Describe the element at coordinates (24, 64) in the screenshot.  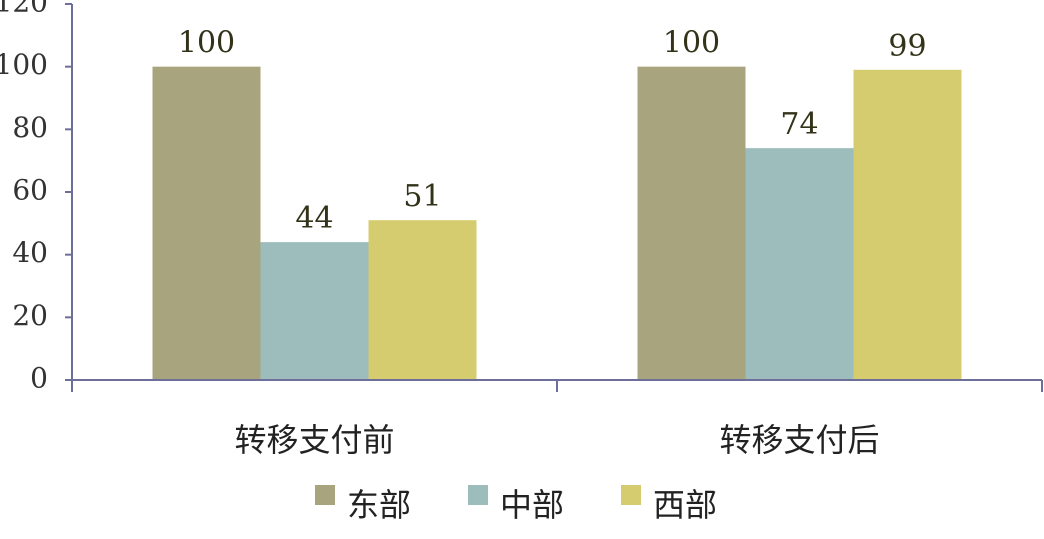
I see `y-tick-label: 100` at that location.